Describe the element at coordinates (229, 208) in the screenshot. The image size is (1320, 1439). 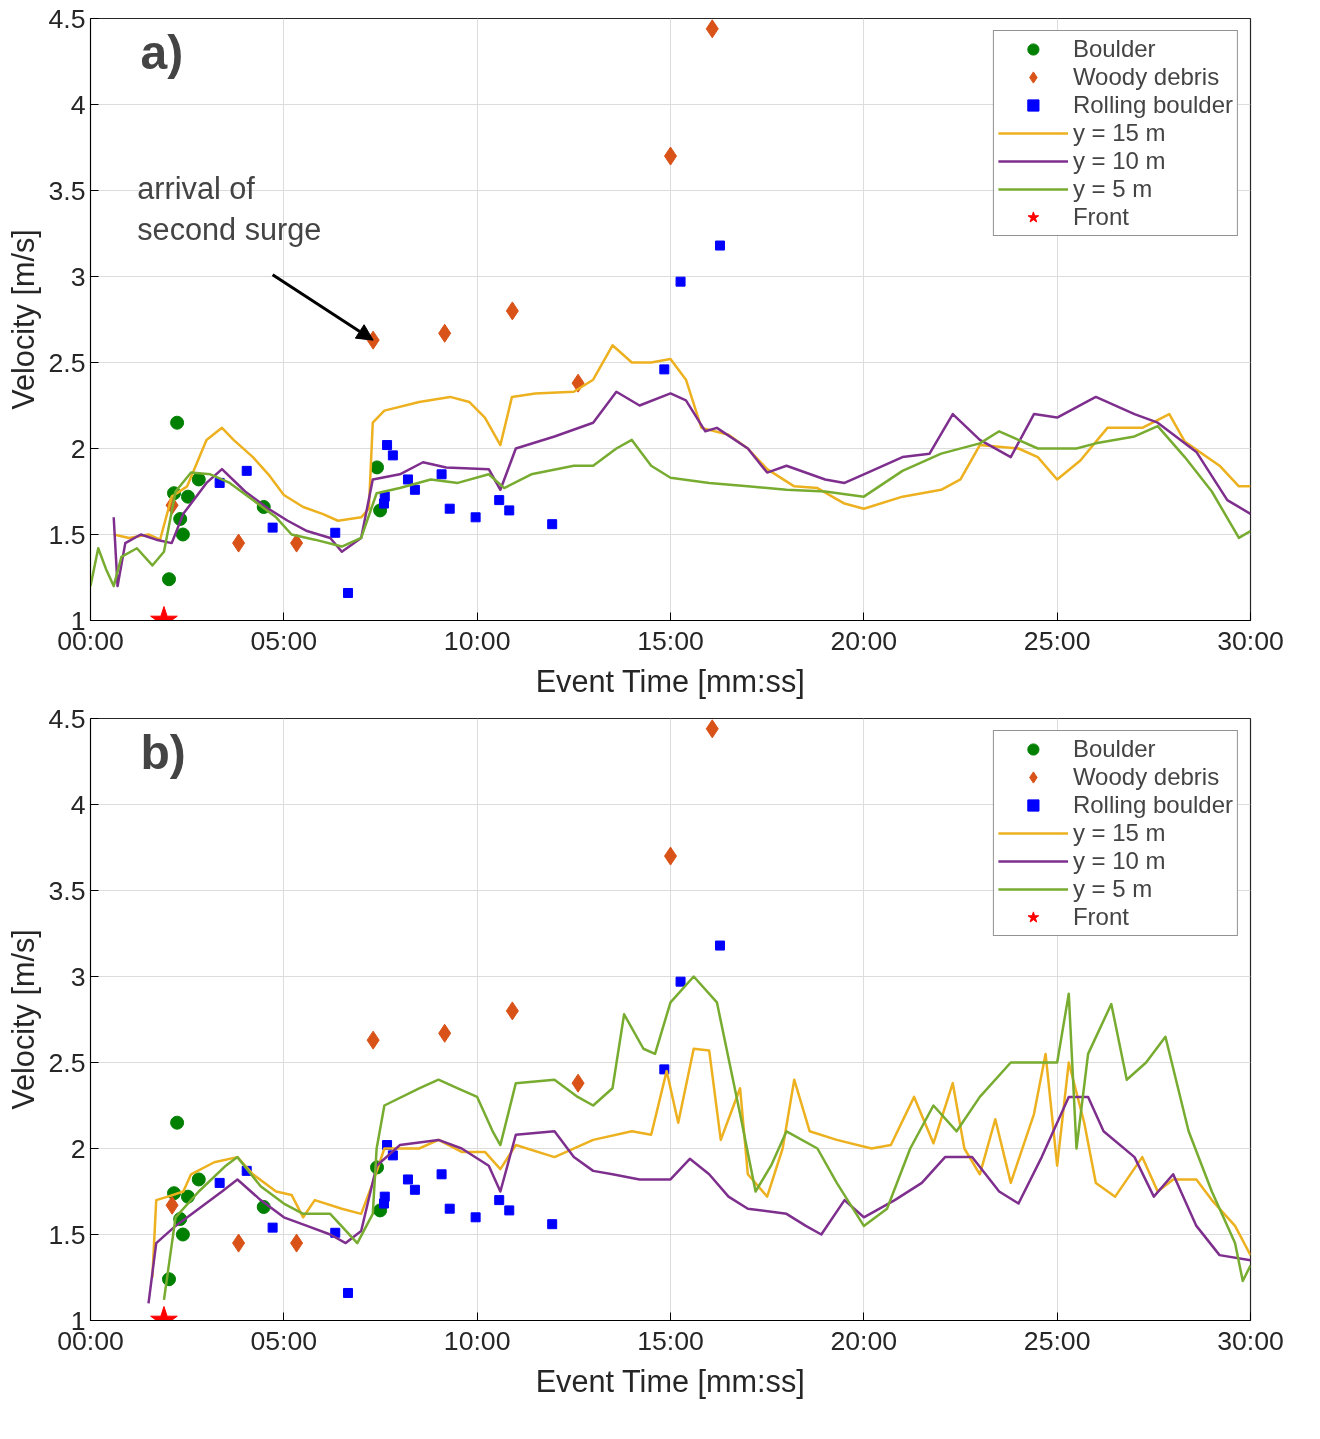
I see `annotation: arrival of second surge` at that location.